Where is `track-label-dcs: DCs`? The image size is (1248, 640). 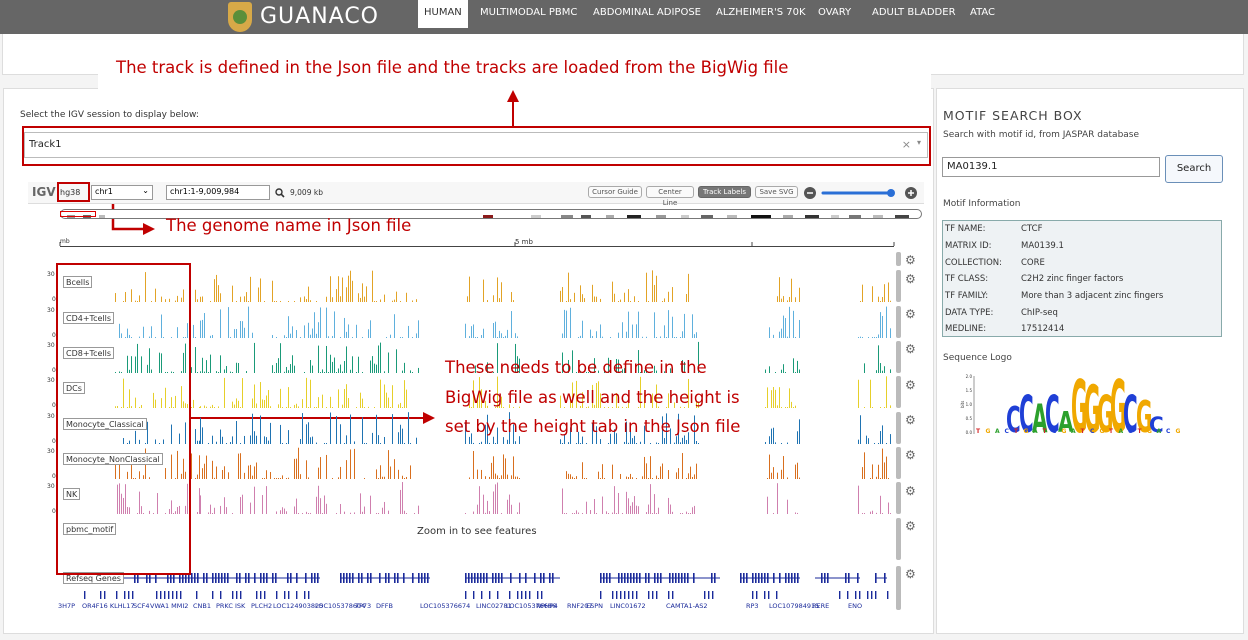
track-label-dcs: DCs is located at coordinates (74, 388).